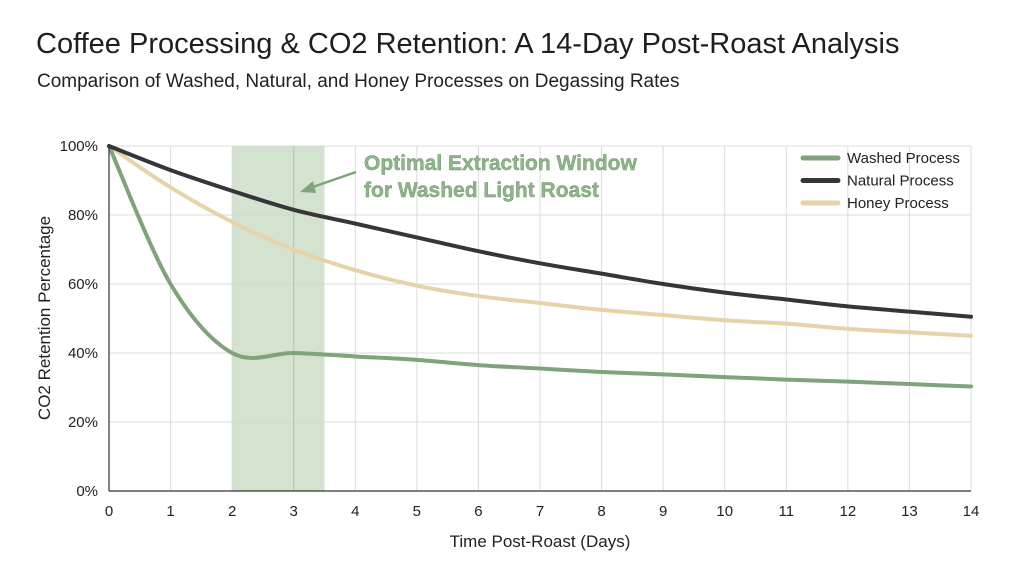  What do you see at coordinates (170, 511) in the screenshot?
I see `x-tick-label: 1` at bounding box center [170, 511].